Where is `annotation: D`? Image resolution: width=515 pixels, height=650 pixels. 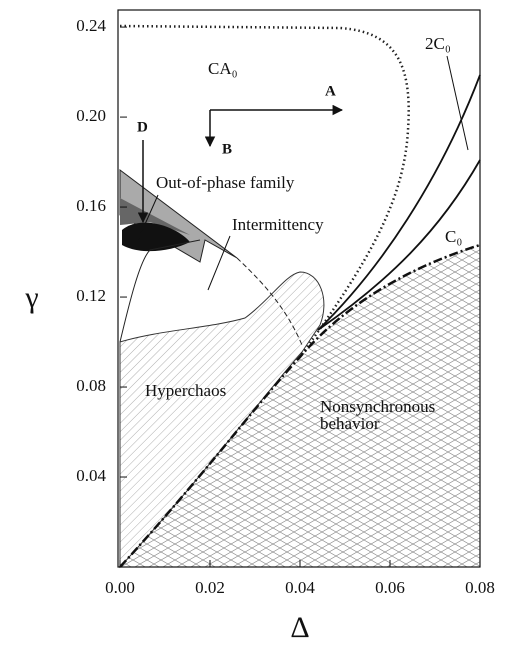
annotation: D is located at coordinates (142, 127).